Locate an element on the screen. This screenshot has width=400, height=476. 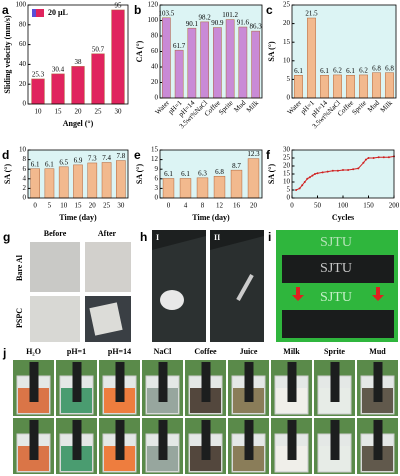
value-label: 7.3 is located at coordinates (92, 159).